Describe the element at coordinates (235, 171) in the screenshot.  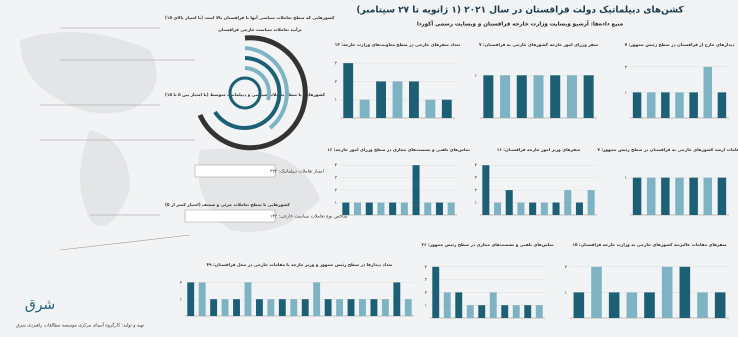
I see `score-box` at that location.